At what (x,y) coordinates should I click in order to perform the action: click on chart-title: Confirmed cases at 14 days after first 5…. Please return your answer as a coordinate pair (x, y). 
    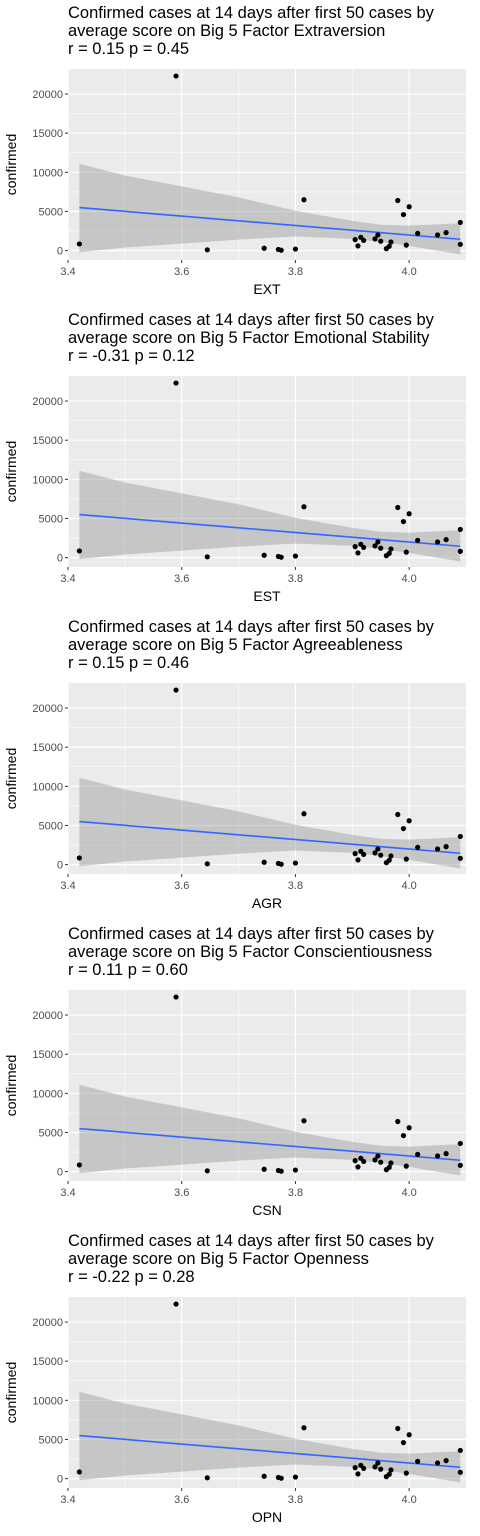
    Looking at the image, I should click on (273, 645).